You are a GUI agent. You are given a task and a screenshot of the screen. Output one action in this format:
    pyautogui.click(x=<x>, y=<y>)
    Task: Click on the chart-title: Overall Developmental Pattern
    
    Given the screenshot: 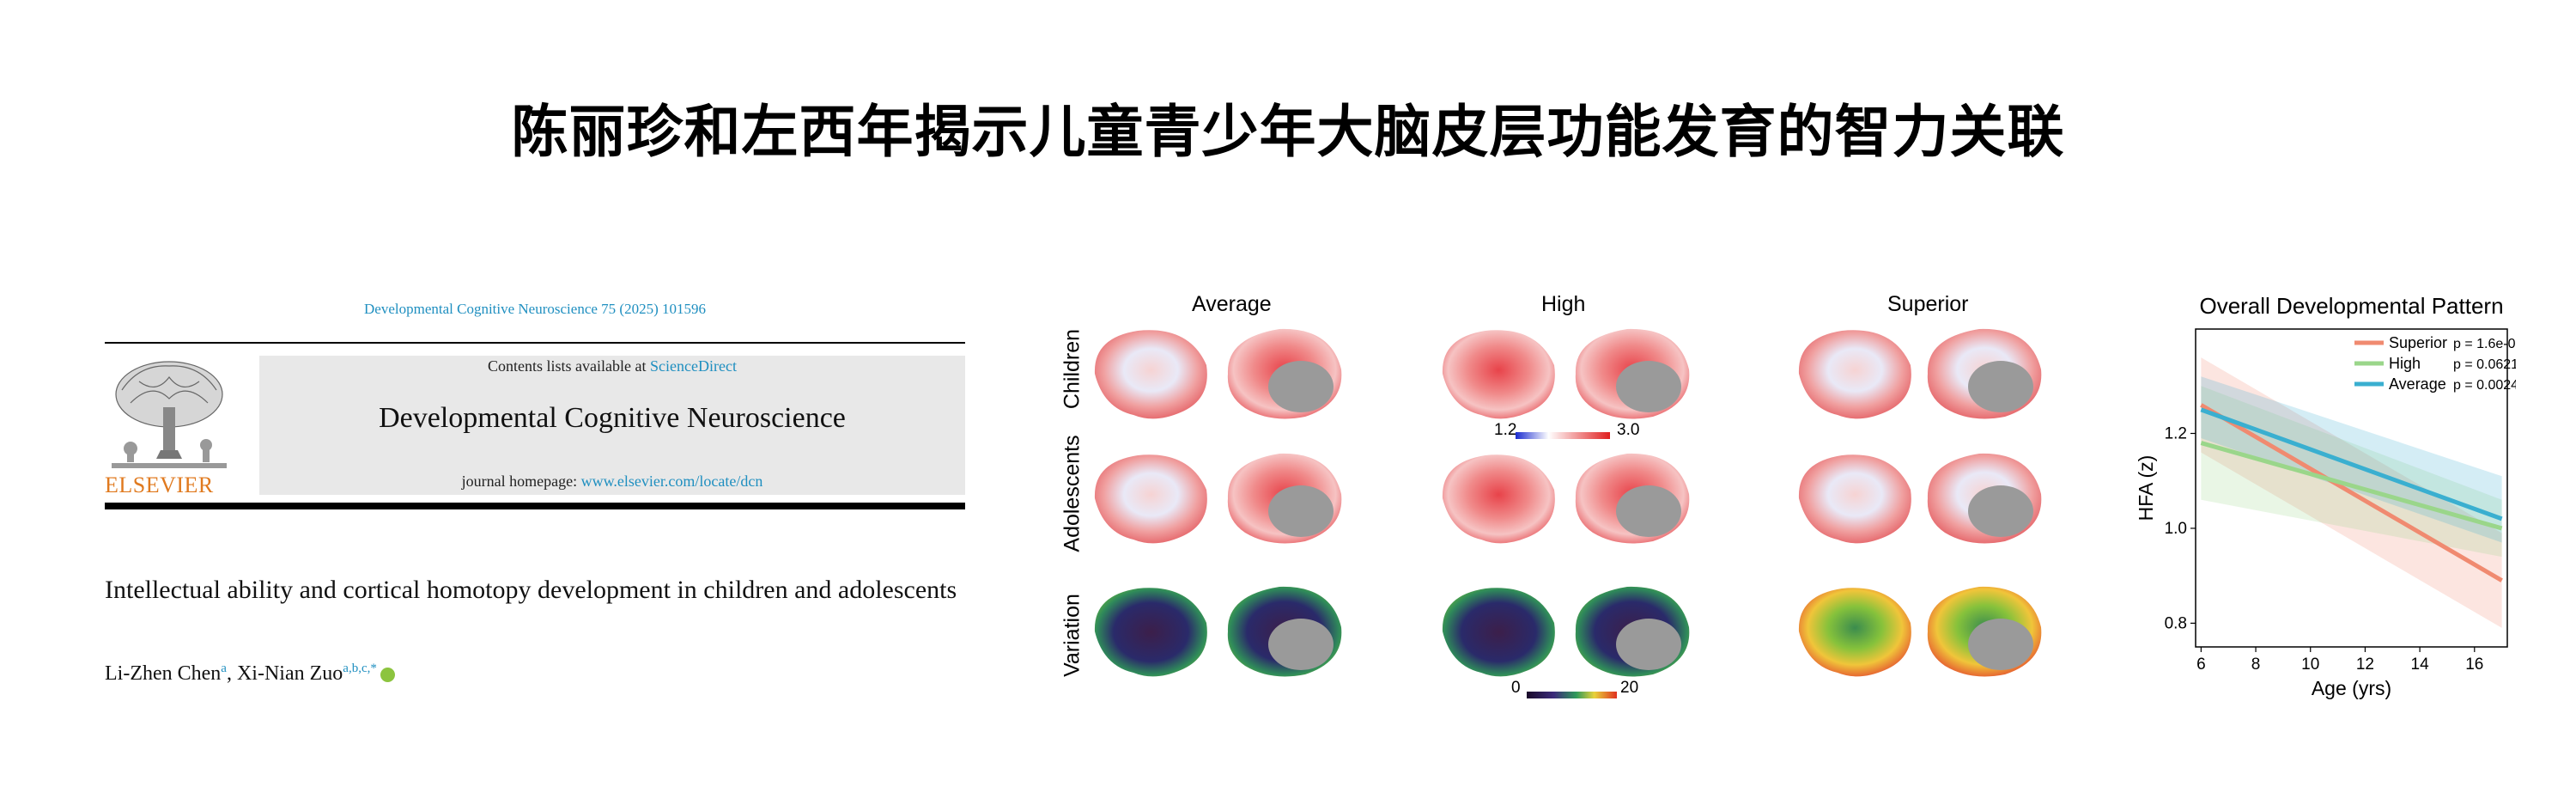 What is the action you would take?
    pyautogui.click(x=2351, y=306)
    